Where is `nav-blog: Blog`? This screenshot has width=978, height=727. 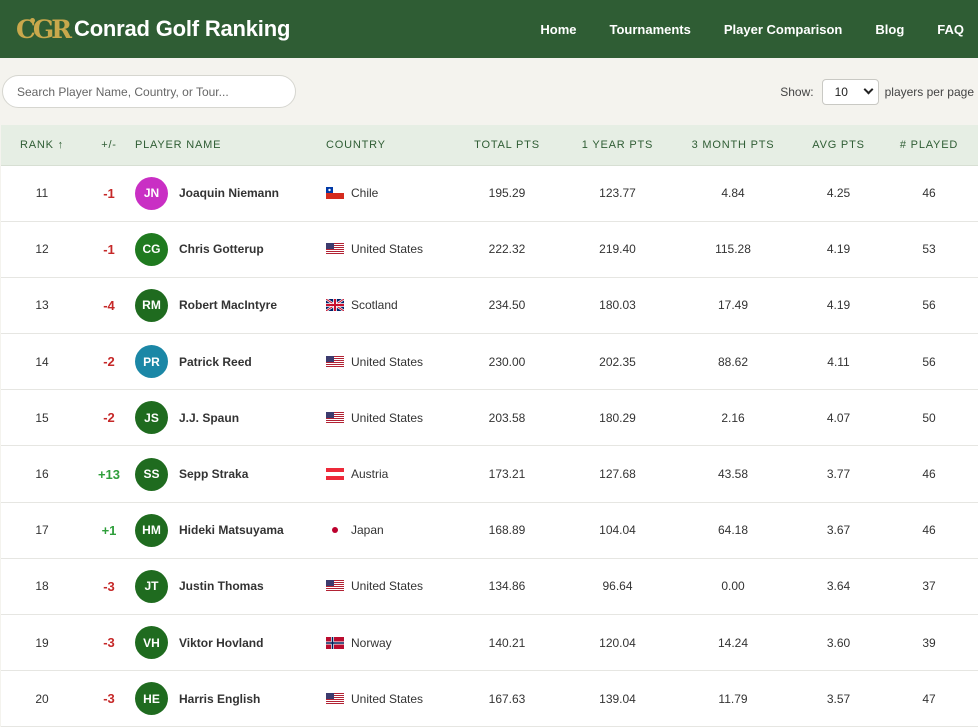
nav-blog: Blog is located at coordinates (890, 29).